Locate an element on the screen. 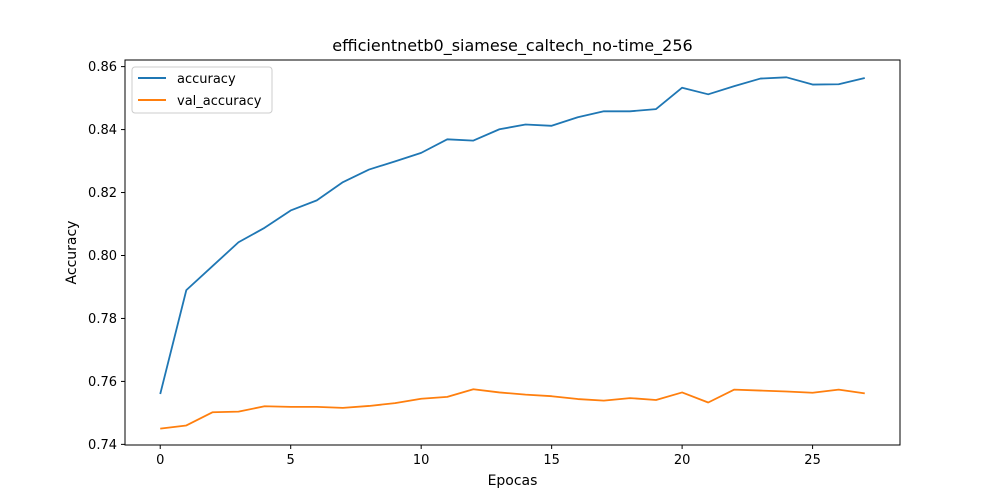 This screenshot has height=500, width=1000. y-tick-label: 0.82 is located at coordinates (102, 193).